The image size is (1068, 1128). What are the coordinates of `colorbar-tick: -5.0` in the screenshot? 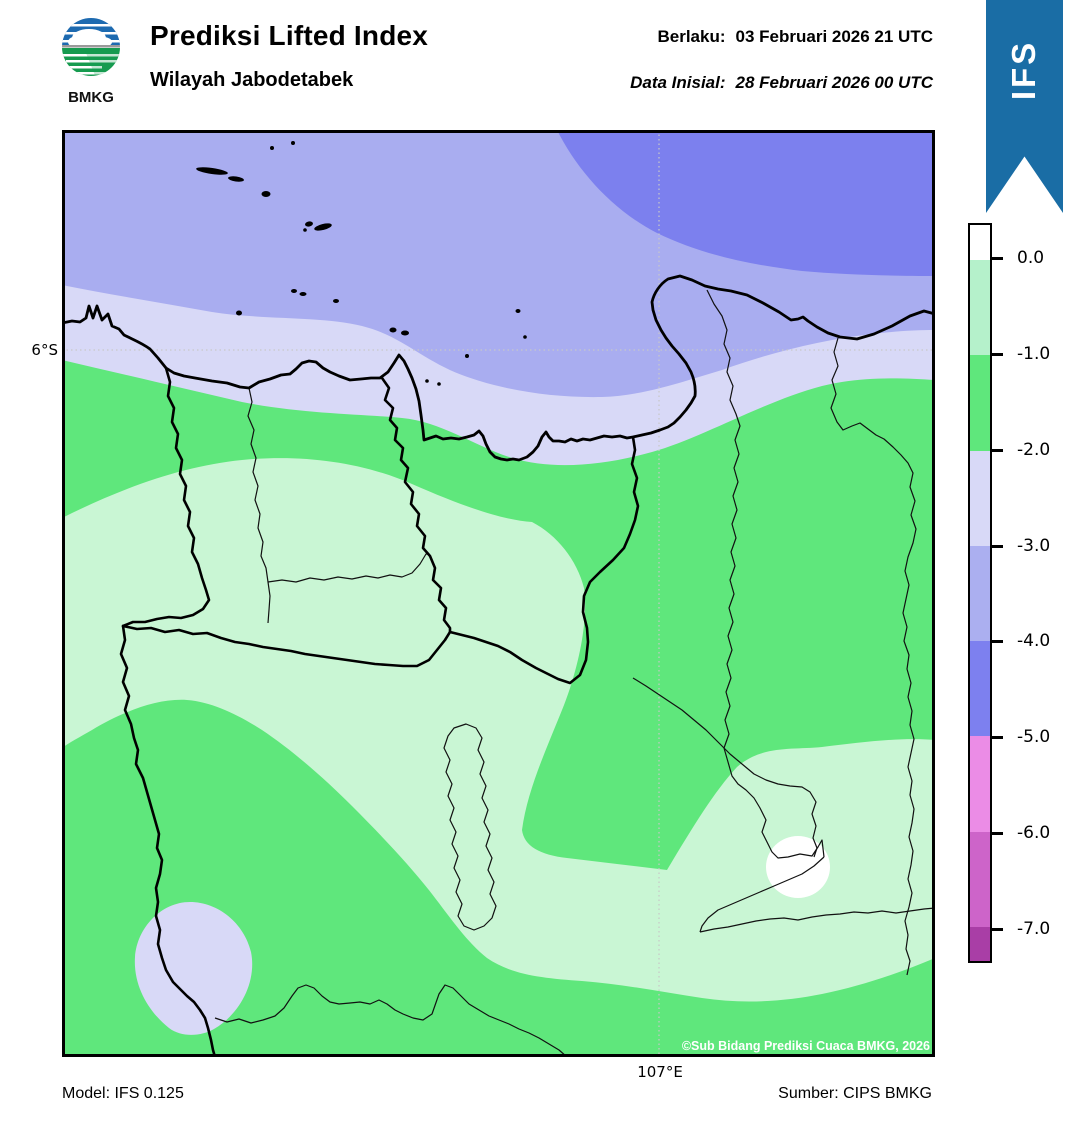 It's located at (1021, 737).